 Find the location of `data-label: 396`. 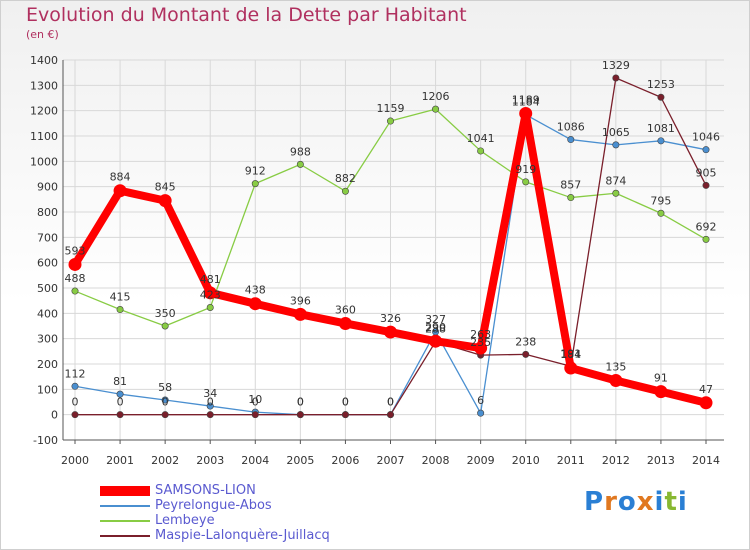

data-label: 396 is located at coordinates (300, 300).